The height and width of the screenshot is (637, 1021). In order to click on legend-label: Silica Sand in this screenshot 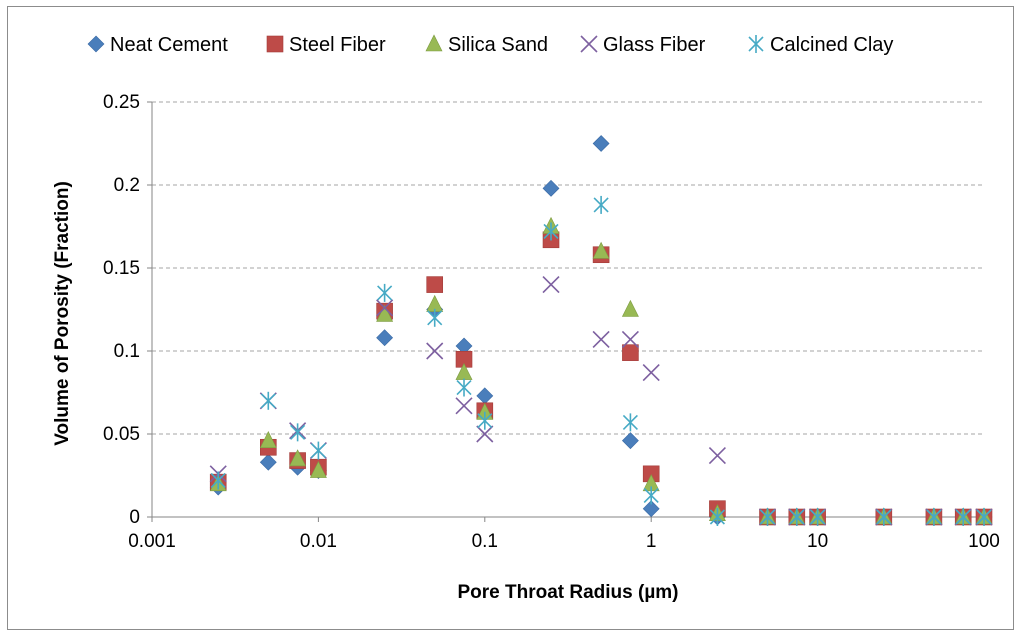, I will do `click(498, 45)`.